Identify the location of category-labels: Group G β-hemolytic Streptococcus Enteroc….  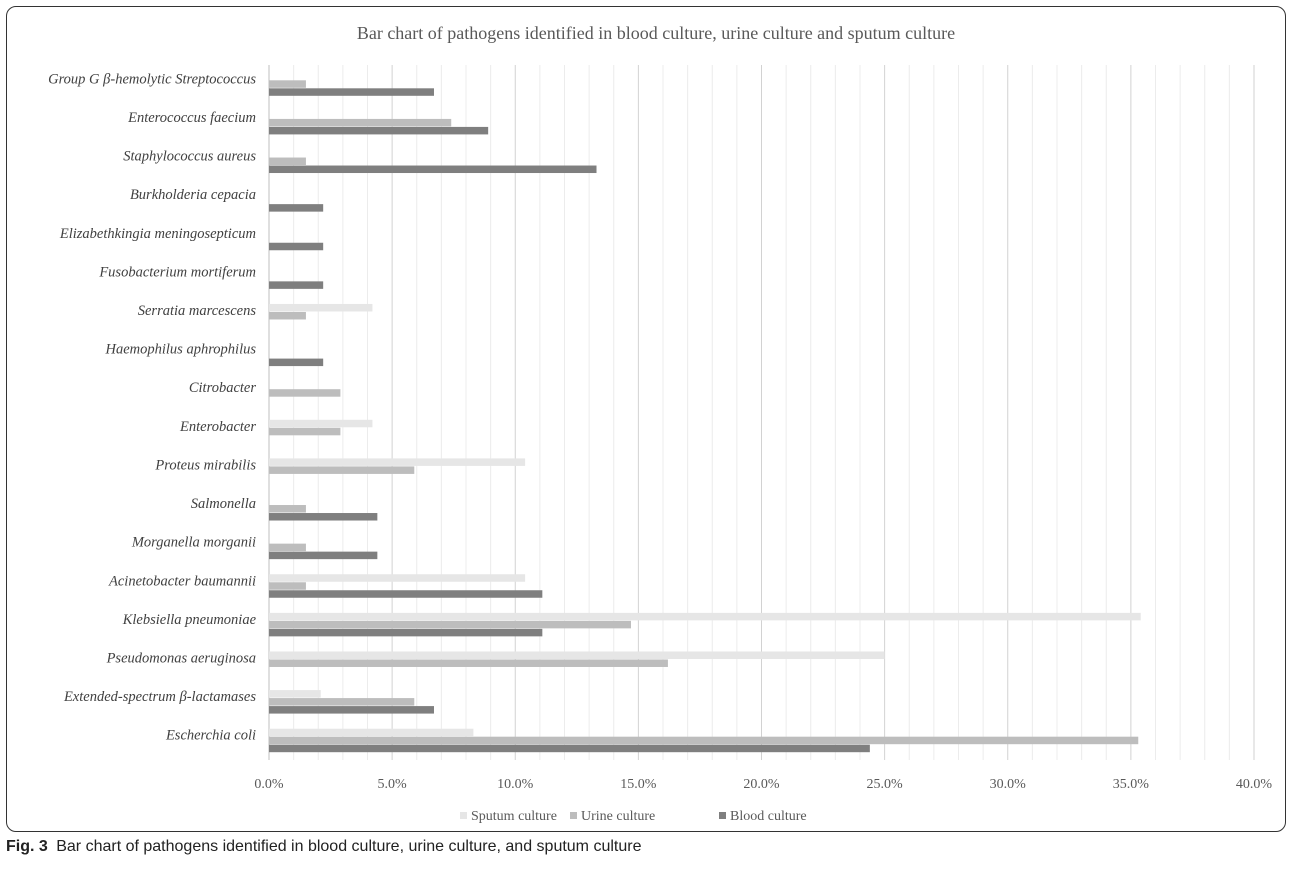
(152, 407).